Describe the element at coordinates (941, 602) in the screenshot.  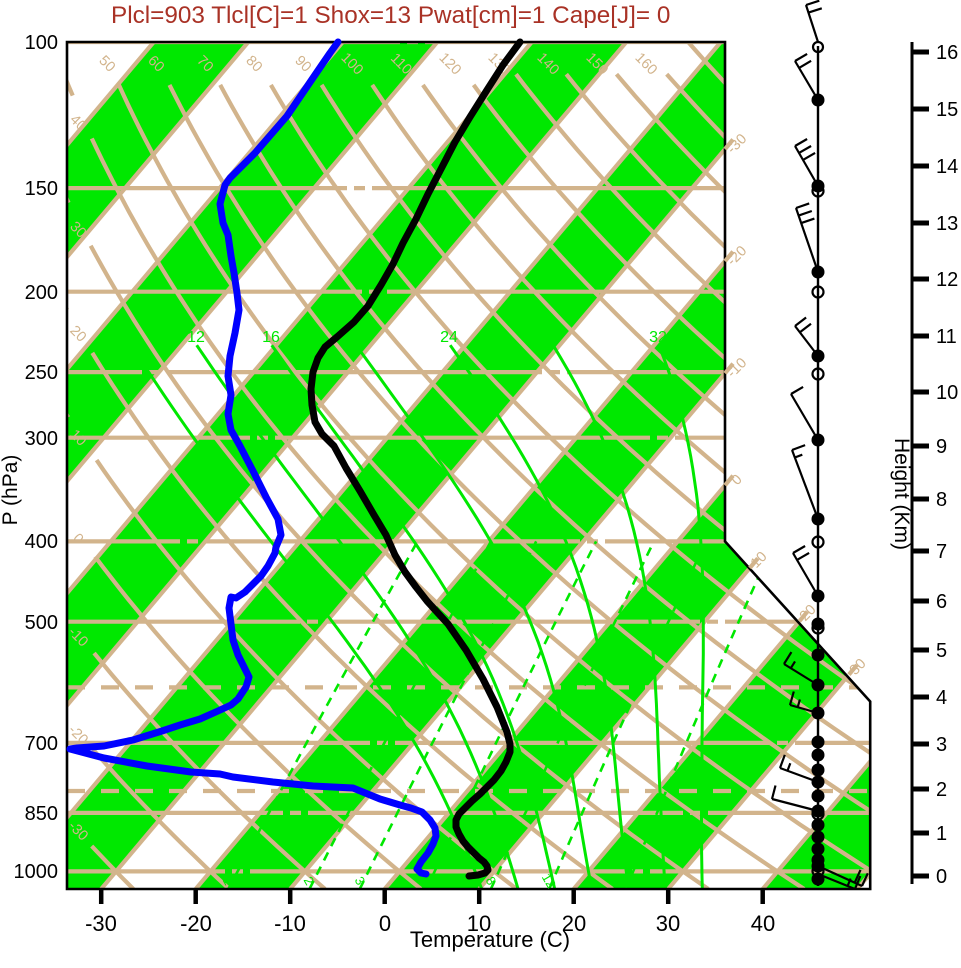
I see `svg-text: 6` at that location.